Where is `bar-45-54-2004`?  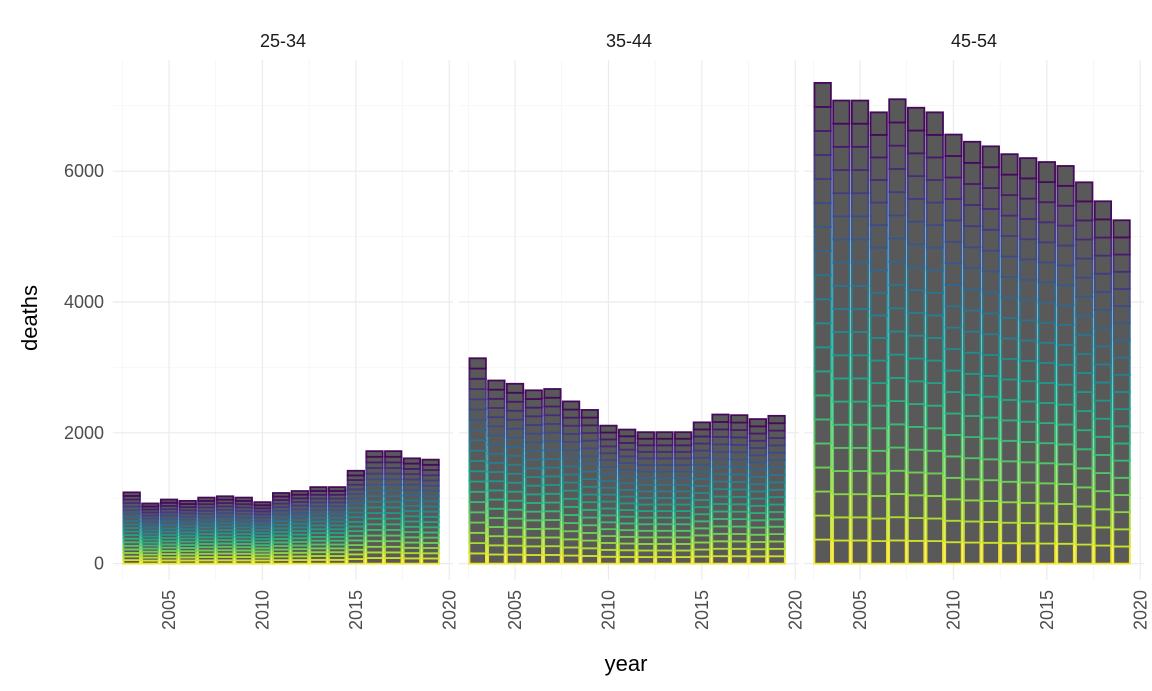 bar-45-54-2004 is located at coordinates (841, 332).